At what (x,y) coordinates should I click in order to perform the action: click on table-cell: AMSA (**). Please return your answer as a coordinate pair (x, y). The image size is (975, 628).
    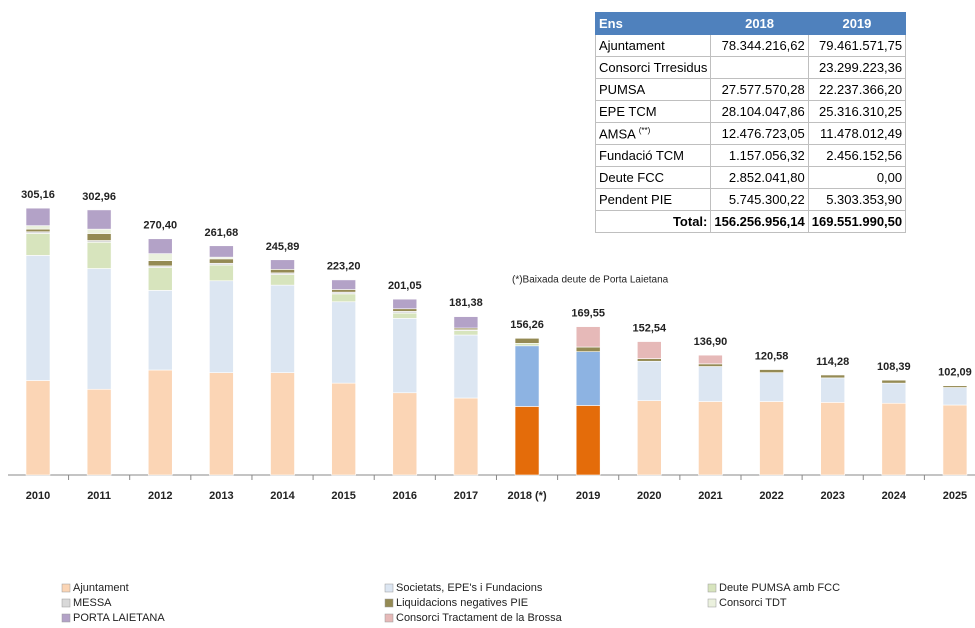
    Looking at the image, I should click on (653, 133).